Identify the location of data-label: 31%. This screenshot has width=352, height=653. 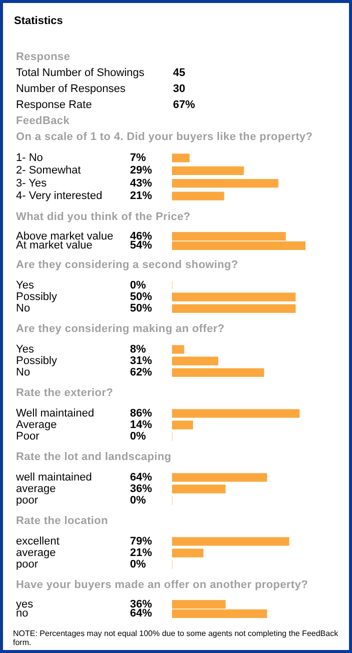
(141, 361).